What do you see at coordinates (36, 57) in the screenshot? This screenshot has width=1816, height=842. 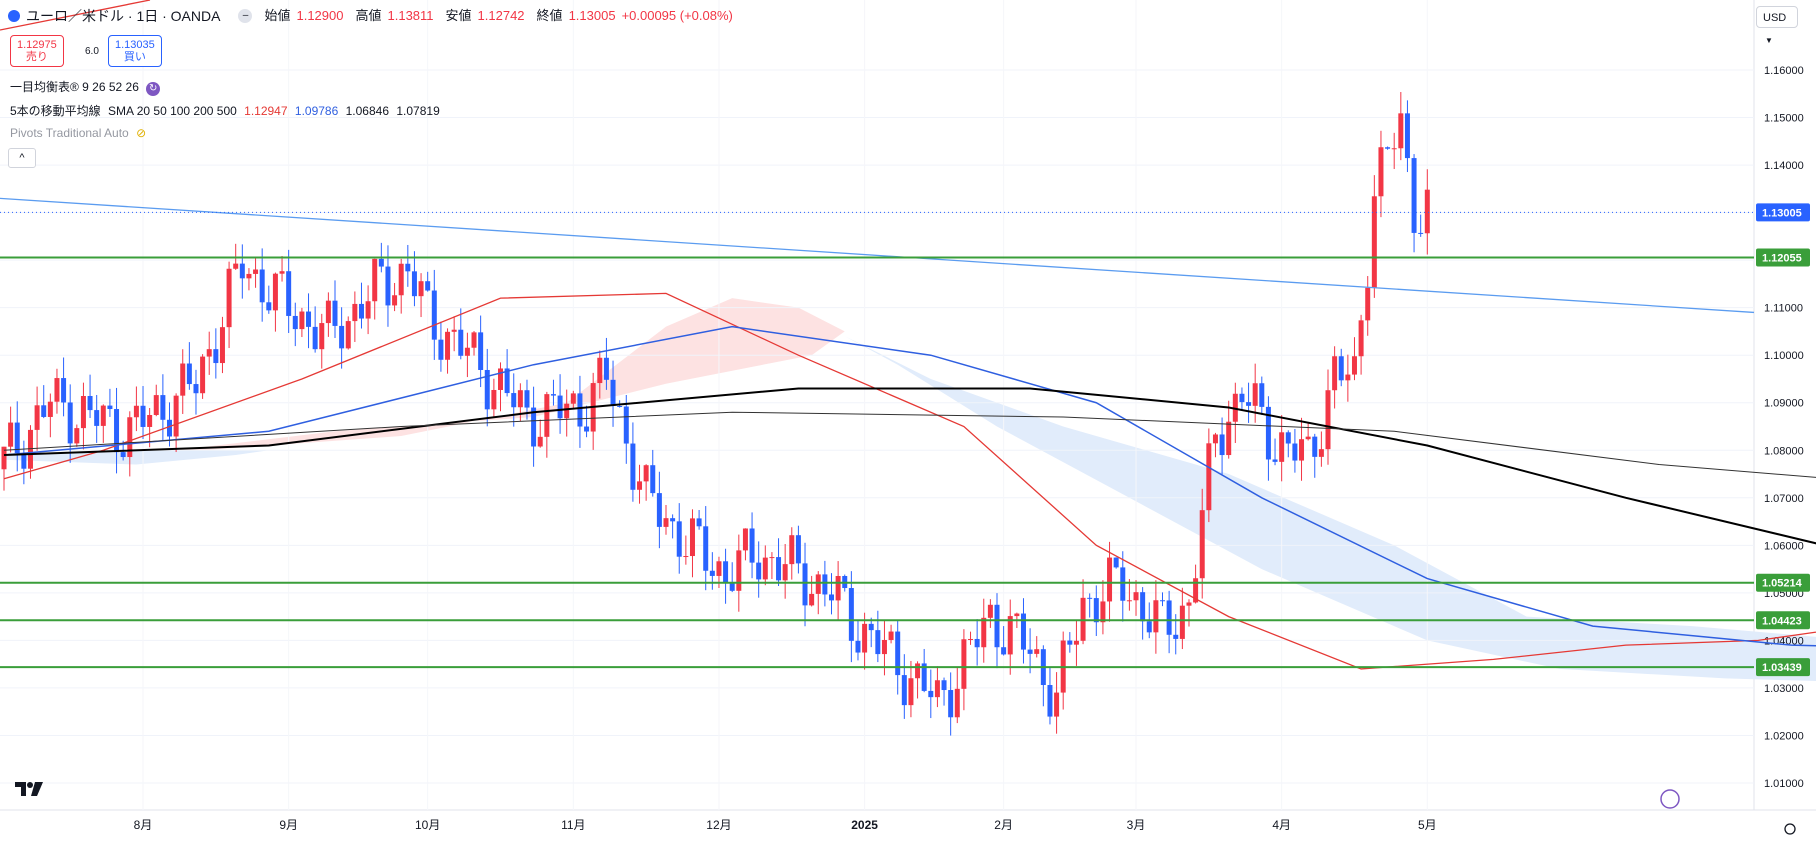 I see `sell-label: 売り` at bounding box center [36, 57].